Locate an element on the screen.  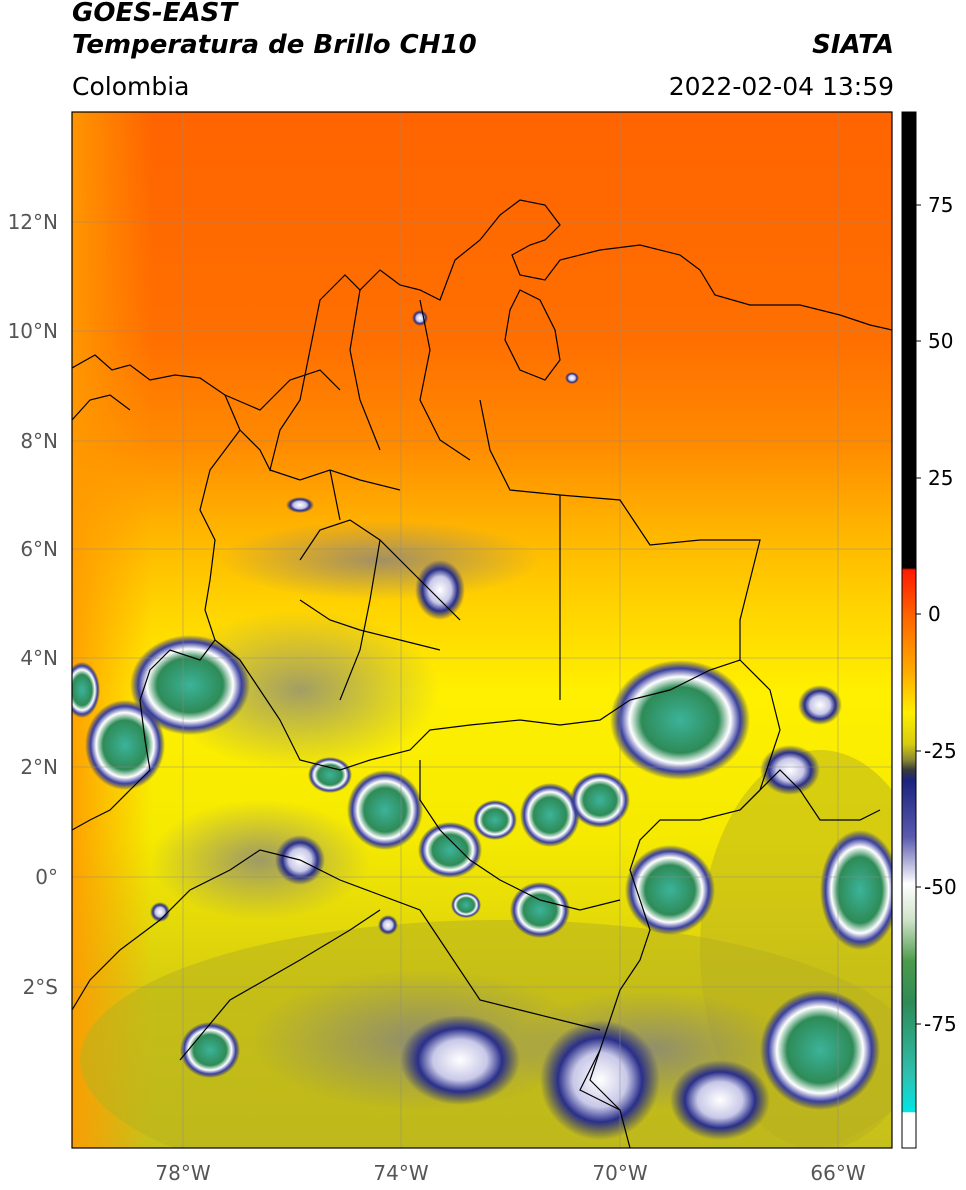
colorbar-scale is located at coordinates (909, 630).